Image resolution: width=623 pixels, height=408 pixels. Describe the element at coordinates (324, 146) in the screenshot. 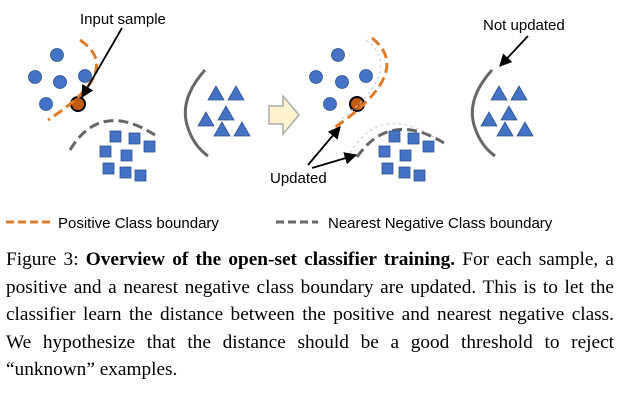

I see `updated-pointer-positive` at that location.